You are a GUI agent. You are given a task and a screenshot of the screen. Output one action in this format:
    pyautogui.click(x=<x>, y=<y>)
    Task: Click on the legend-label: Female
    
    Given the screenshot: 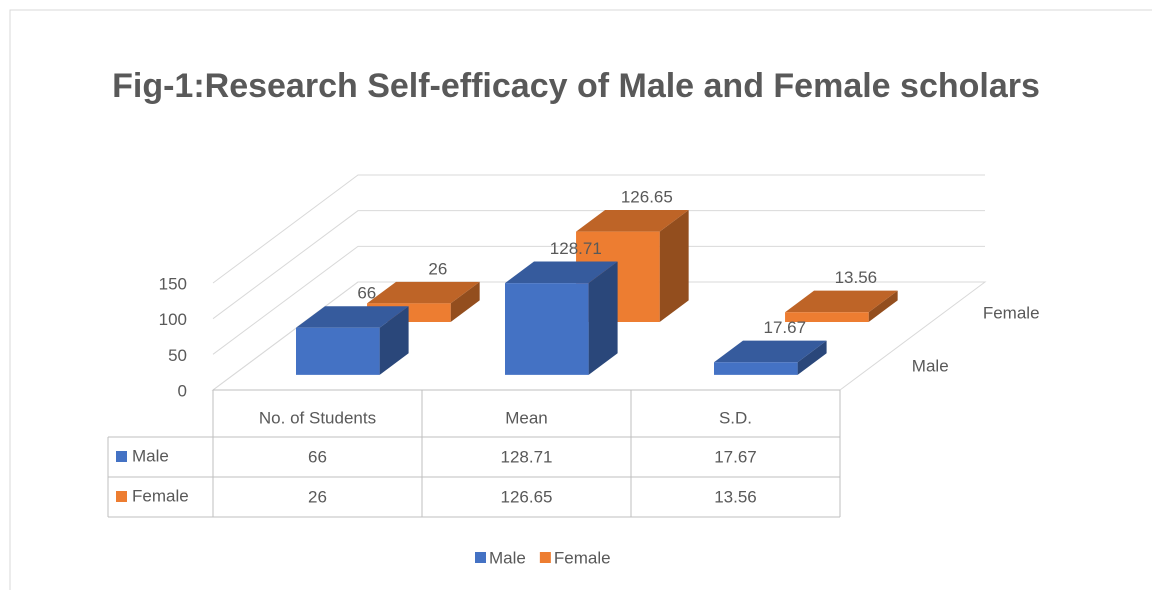 What is the action you would take?
    pyautogui.click(x=582, y=557)
    